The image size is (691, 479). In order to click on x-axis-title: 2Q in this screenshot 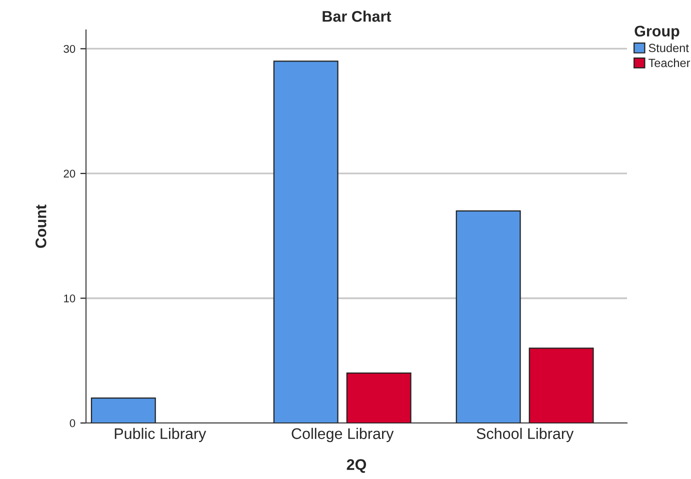, I will do `click(356, 466)`.